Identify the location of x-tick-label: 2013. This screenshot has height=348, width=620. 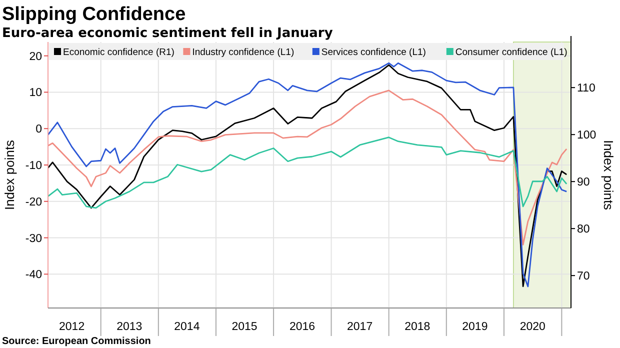
(129, 327).